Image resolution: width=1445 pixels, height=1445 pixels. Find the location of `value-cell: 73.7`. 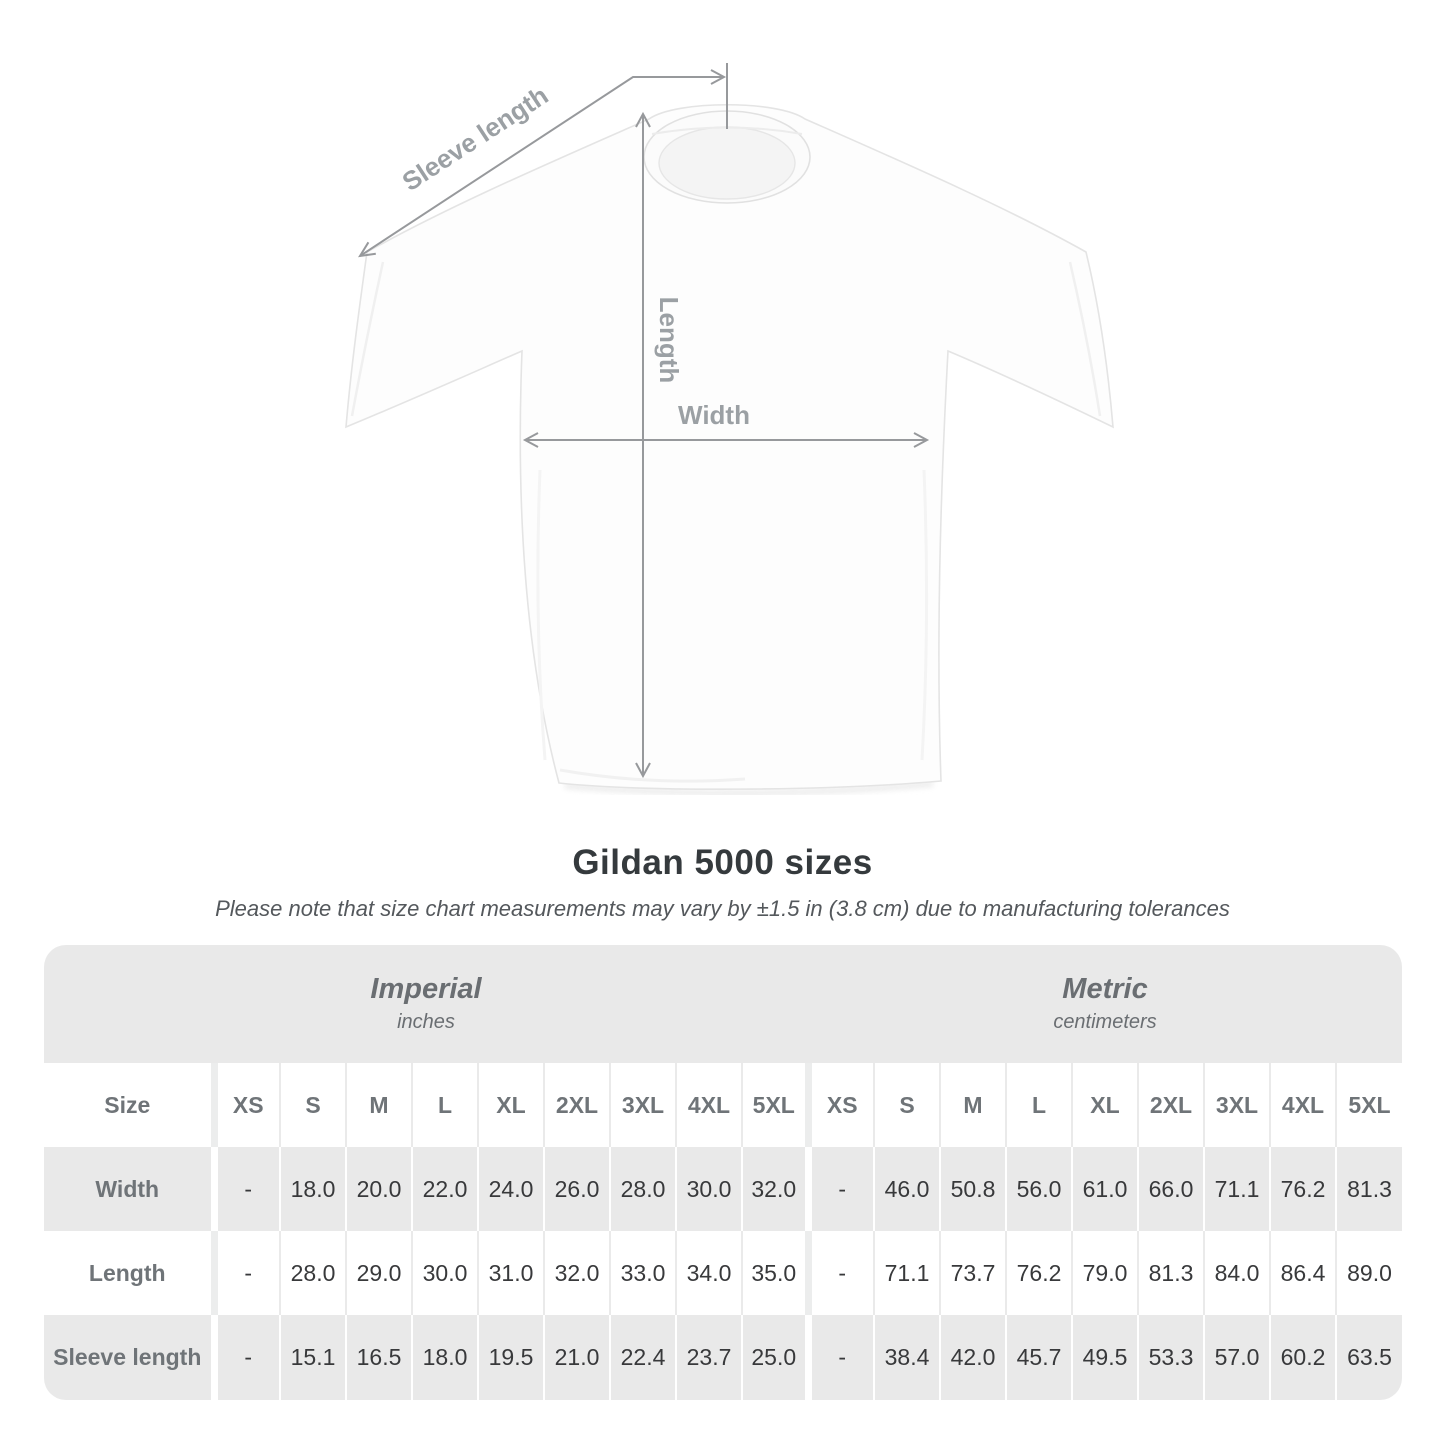

value-cell: 73.7 is located at coordinates (972, 1273).